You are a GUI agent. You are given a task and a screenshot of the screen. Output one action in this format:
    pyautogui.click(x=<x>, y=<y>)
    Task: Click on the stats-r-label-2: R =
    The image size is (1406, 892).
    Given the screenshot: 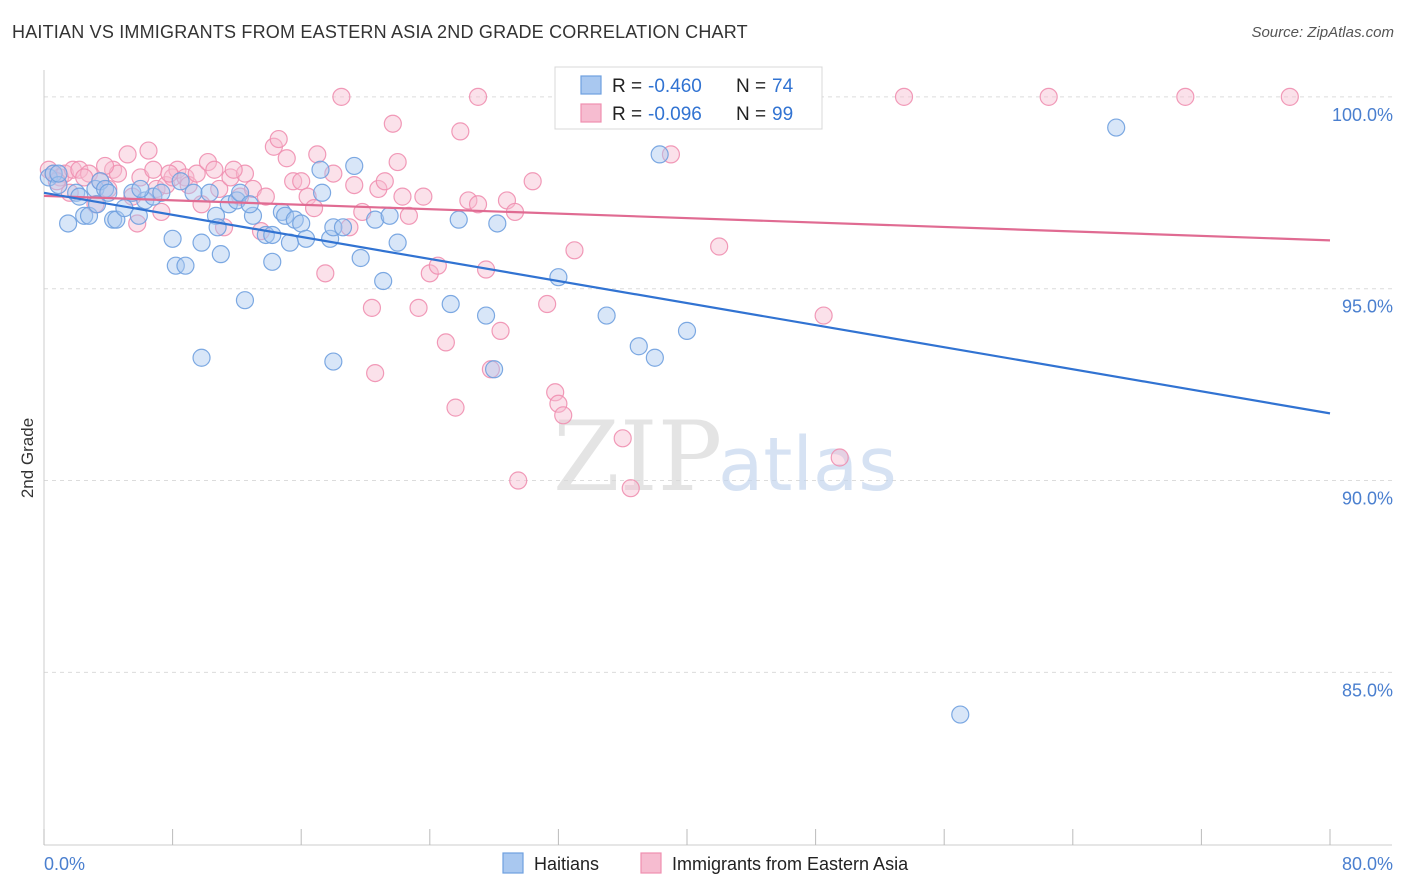 What is the action you would take?
    pyautogui.click(x=627, y=114)
    